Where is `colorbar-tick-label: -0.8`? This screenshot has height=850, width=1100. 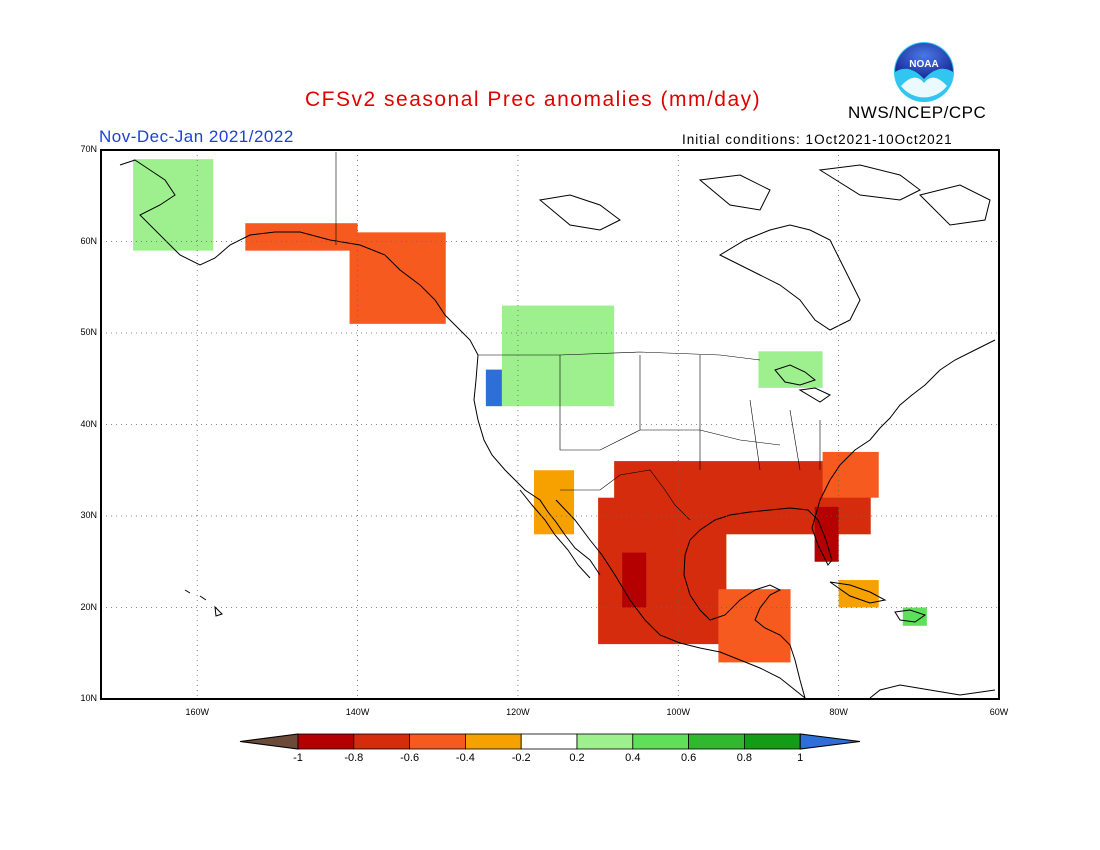 colorbar-tick-label: -0.8 is located at coordinates (354, 758).